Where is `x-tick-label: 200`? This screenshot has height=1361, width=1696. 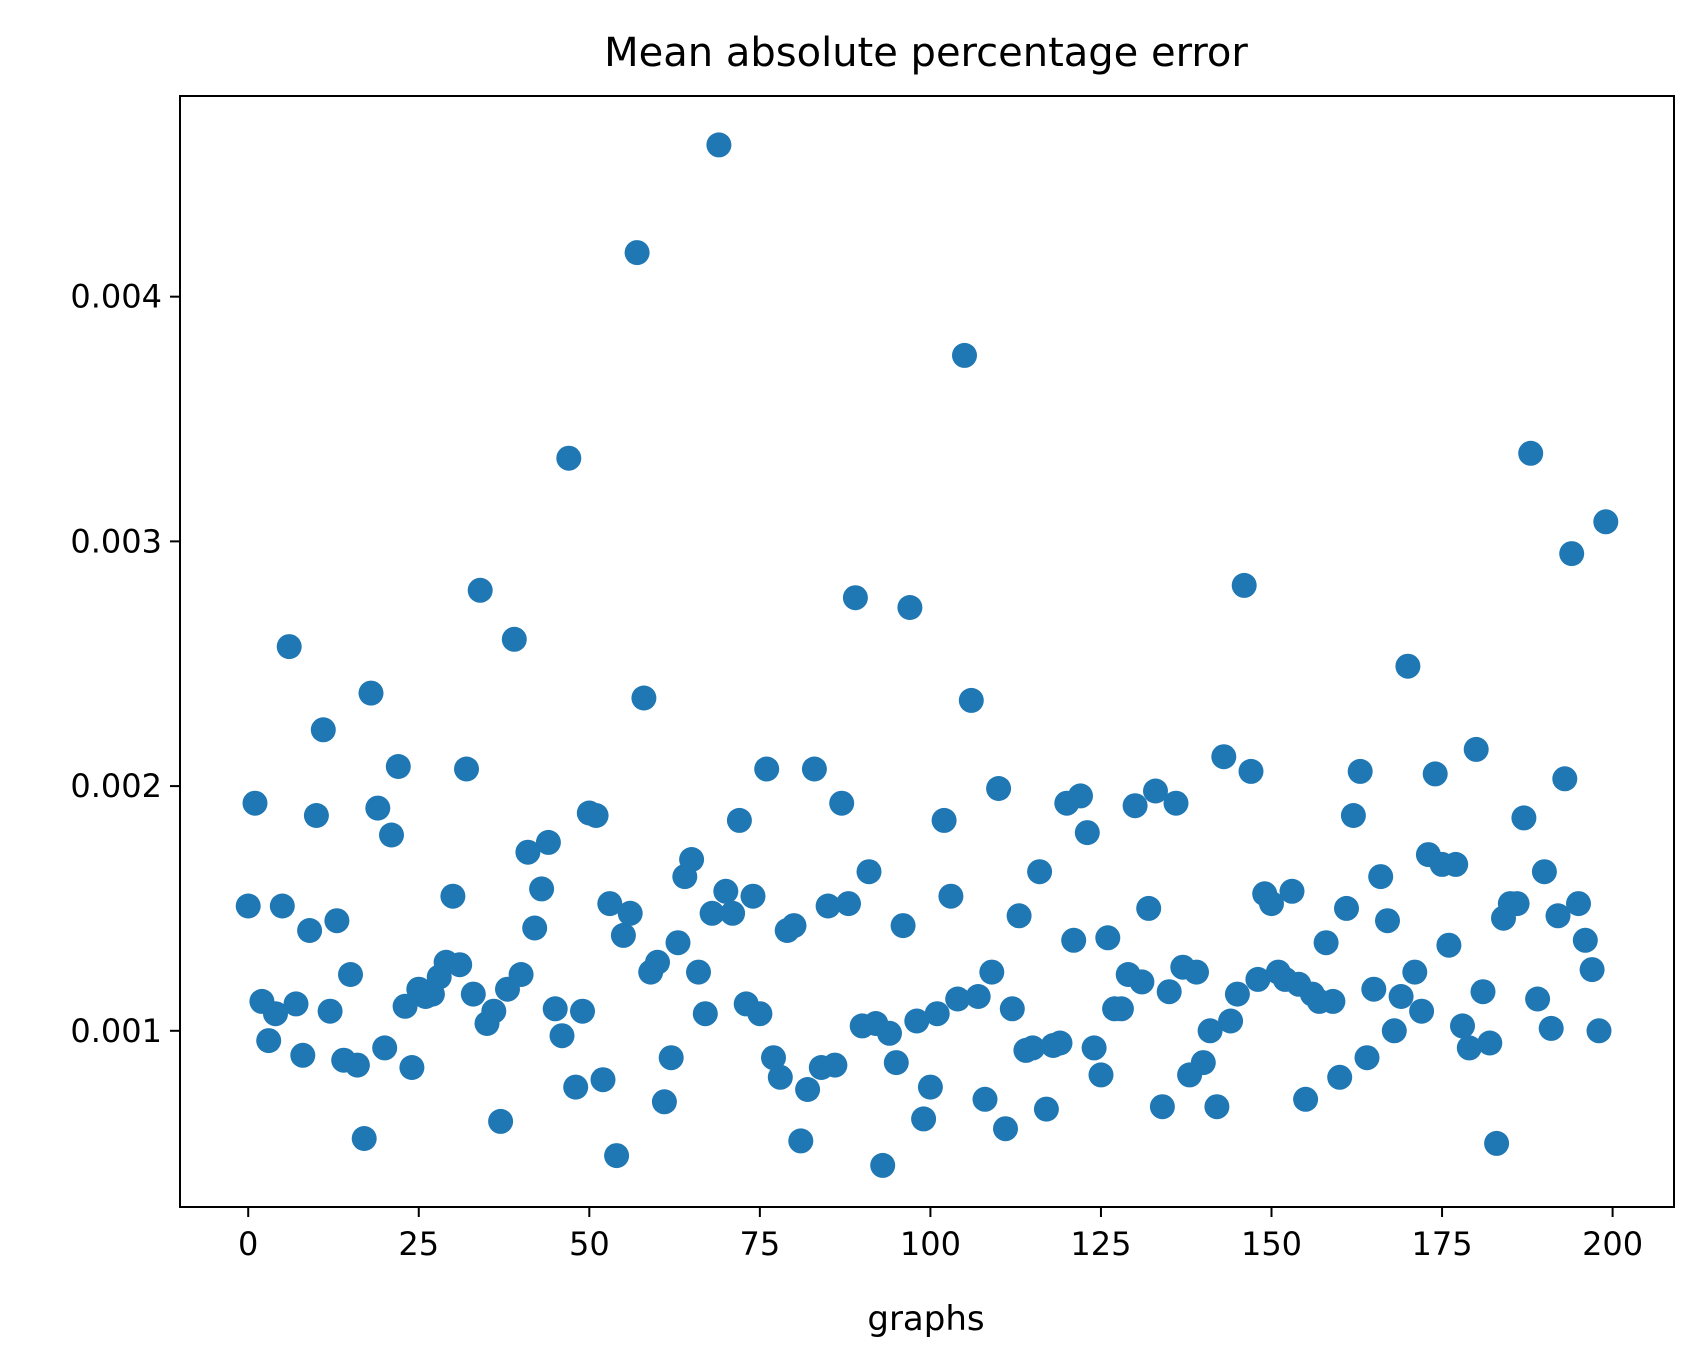
x-tick-label: 200 is located at coordinates (1612, 1244).